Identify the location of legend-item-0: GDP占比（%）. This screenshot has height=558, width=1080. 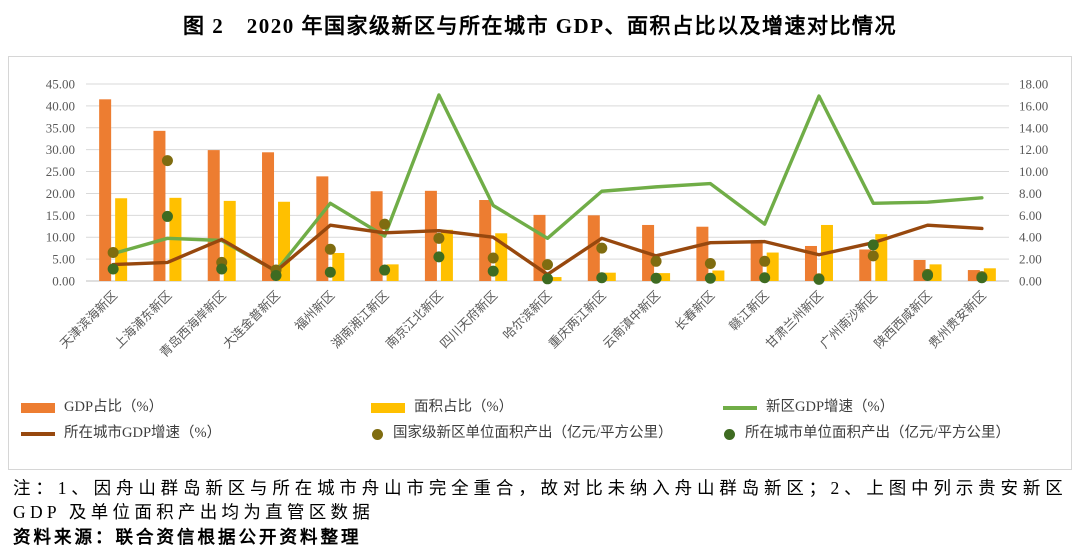
(196, 407).